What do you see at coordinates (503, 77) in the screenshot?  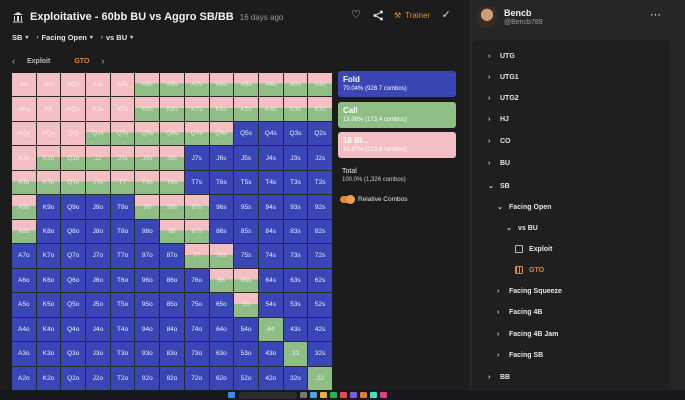 I see `tree-item-utg1: › UTG1` at bounding box center [503, 77].